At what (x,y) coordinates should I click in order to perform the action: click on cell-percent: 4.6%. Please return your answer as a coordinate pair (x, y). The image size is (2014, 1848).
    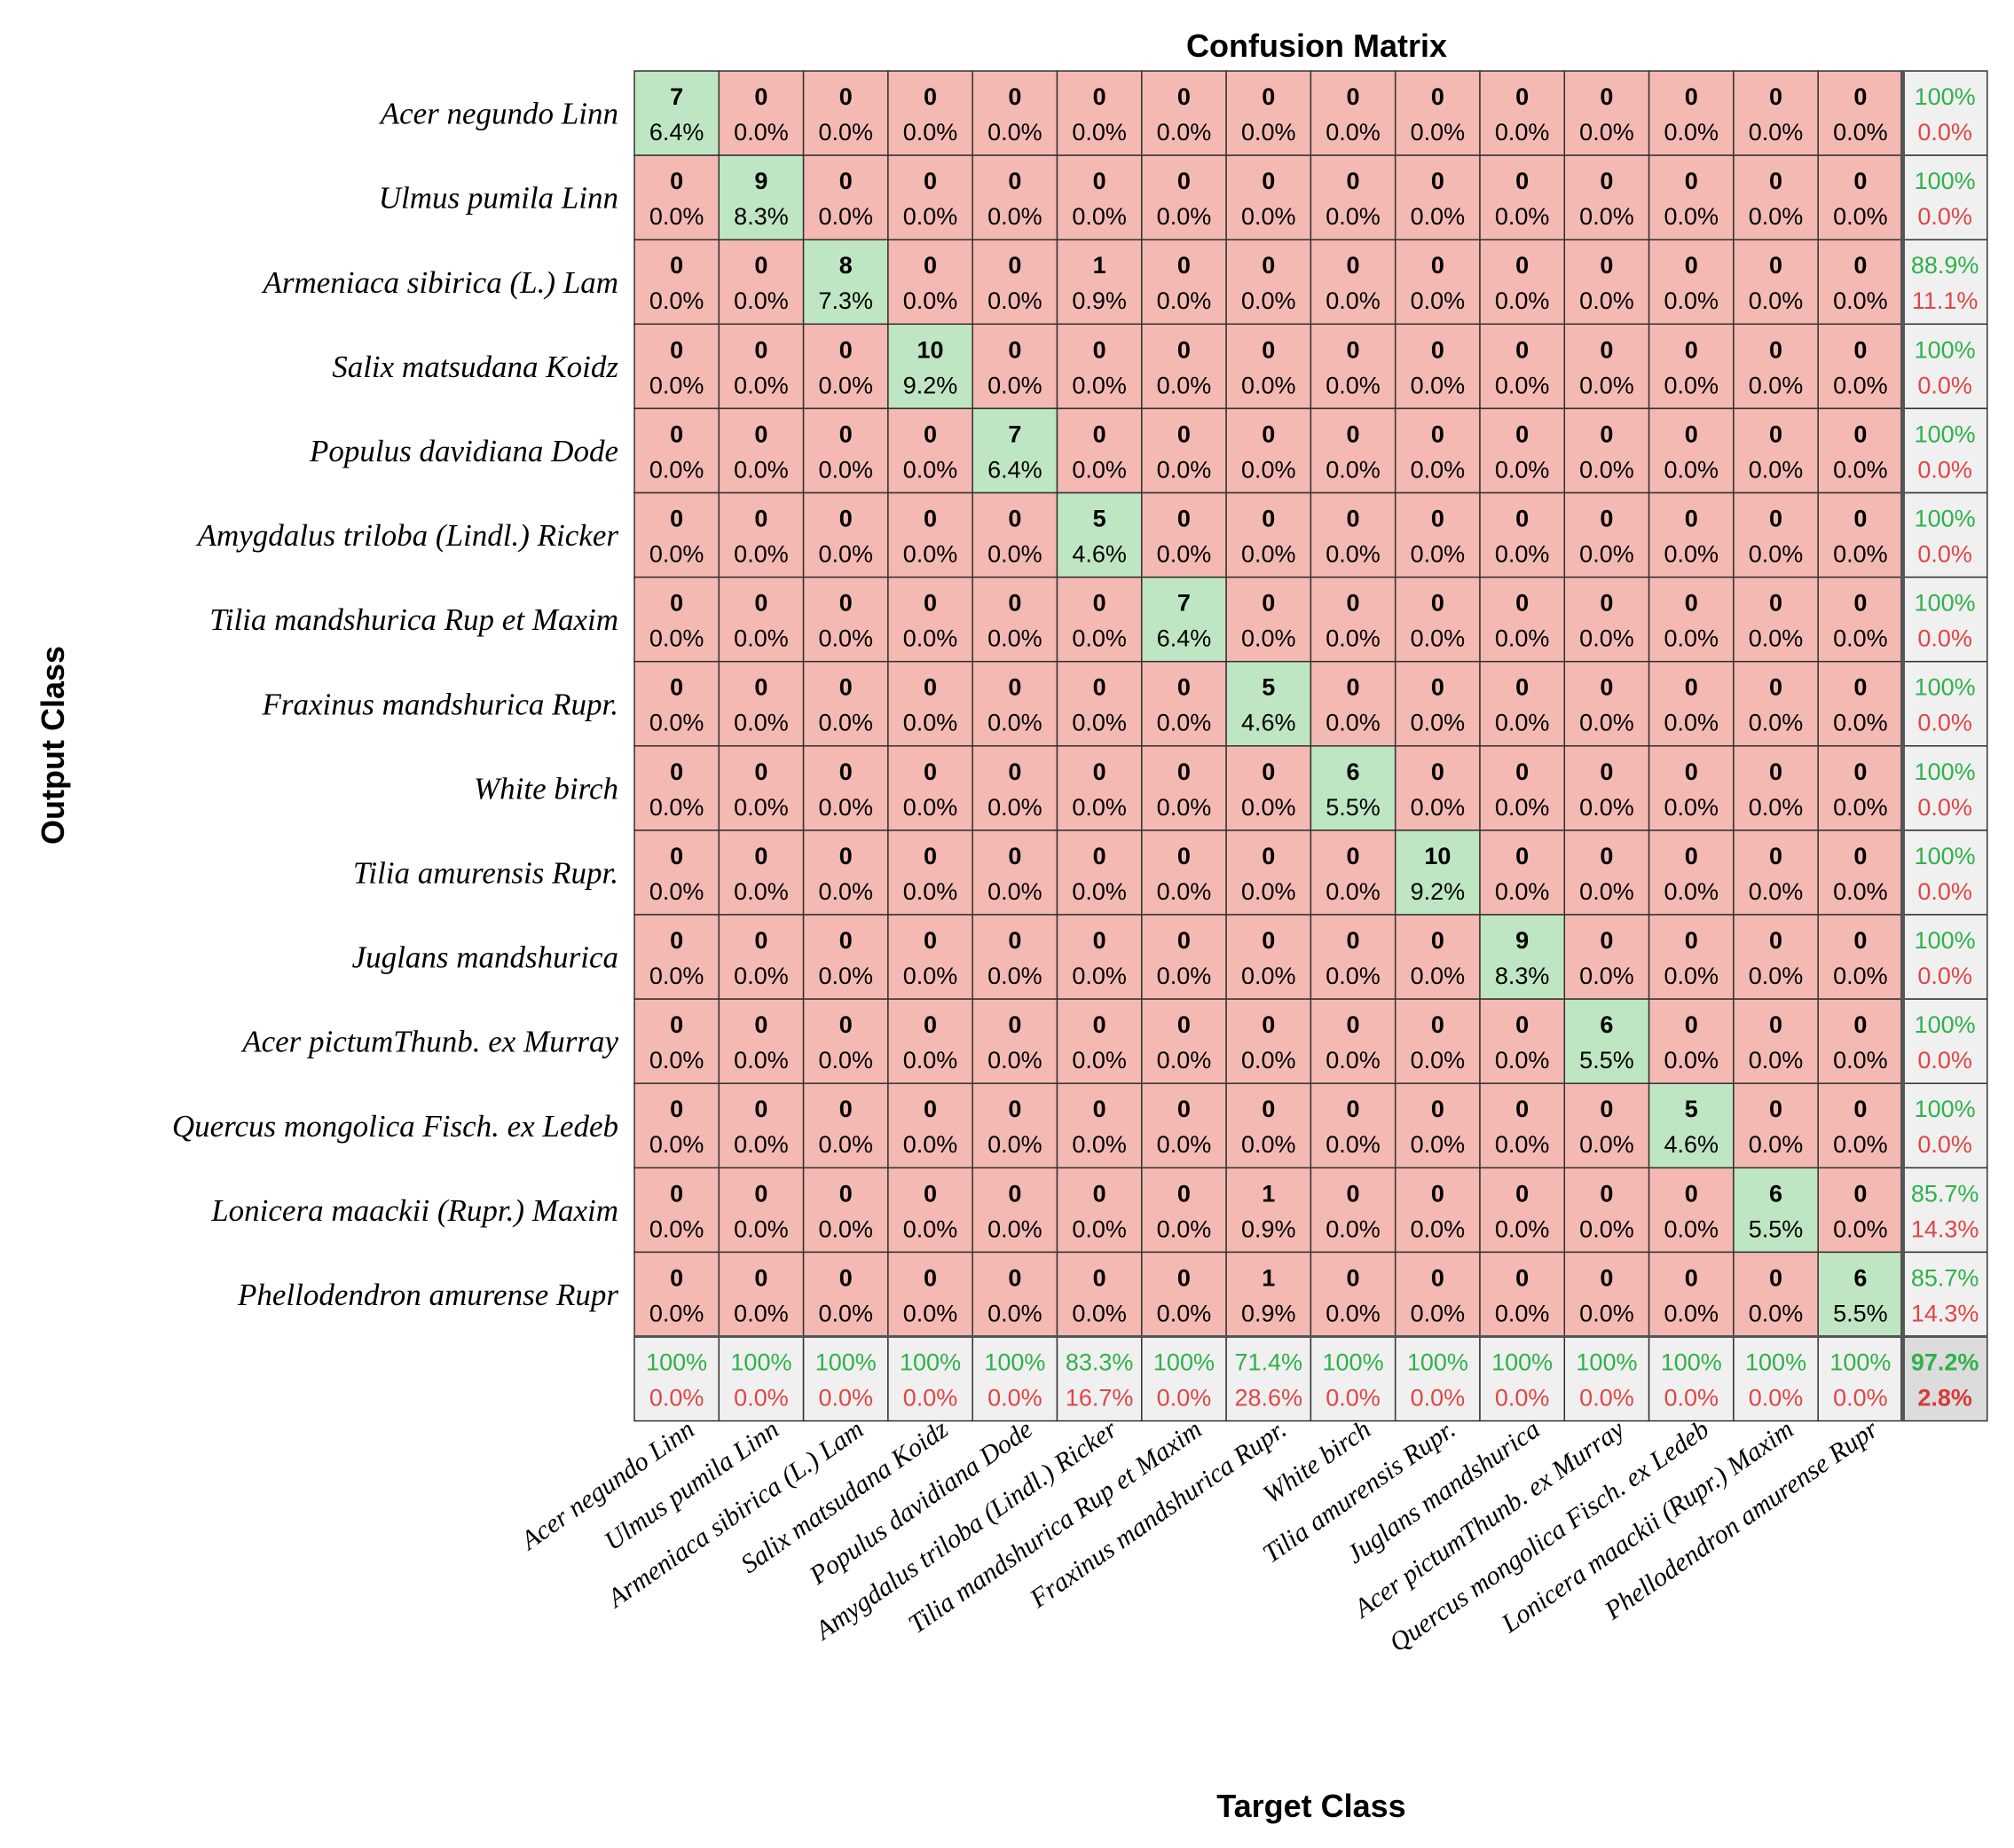
    Looking at the image, I should click on (1691, 1144).